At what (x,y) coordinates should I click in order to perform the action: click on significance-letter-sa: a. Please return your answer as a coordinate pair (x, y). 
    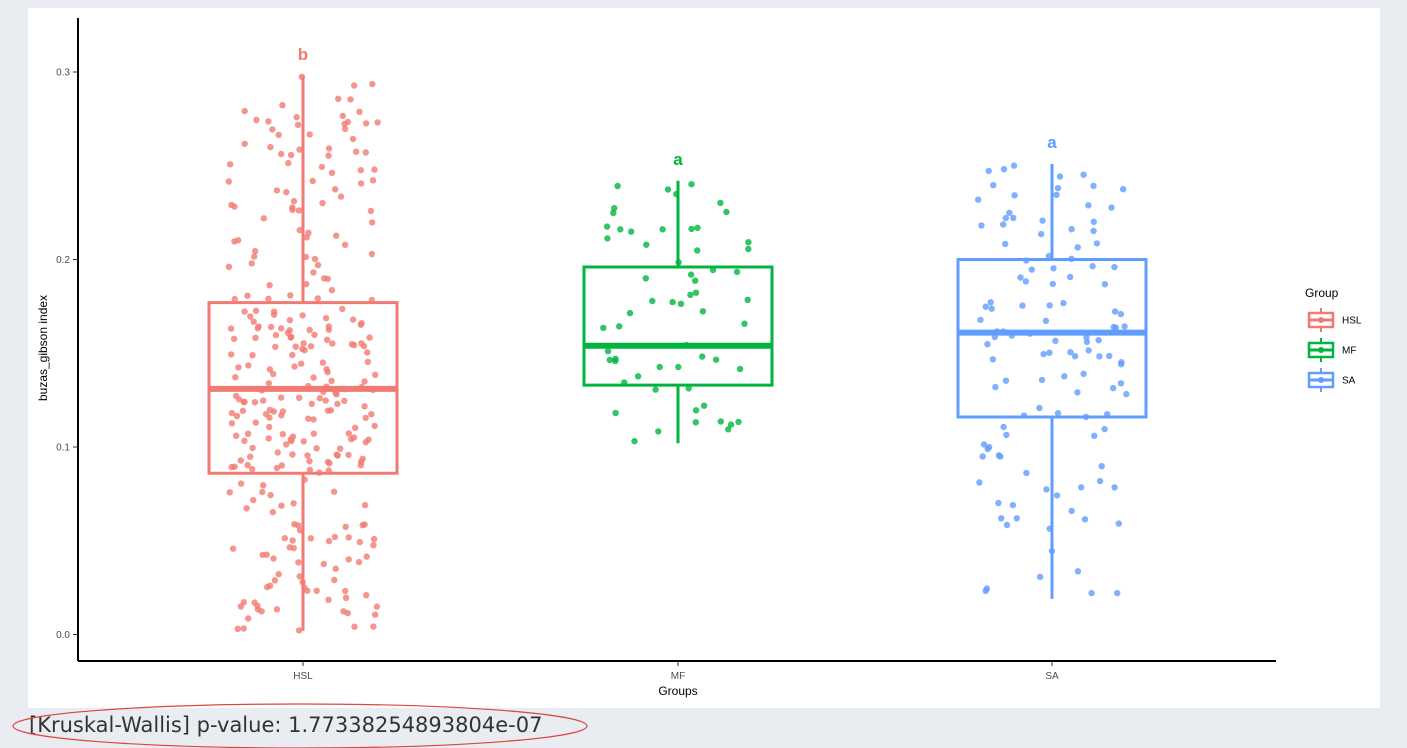
    Looking at the image, I should click on (1052, 142).